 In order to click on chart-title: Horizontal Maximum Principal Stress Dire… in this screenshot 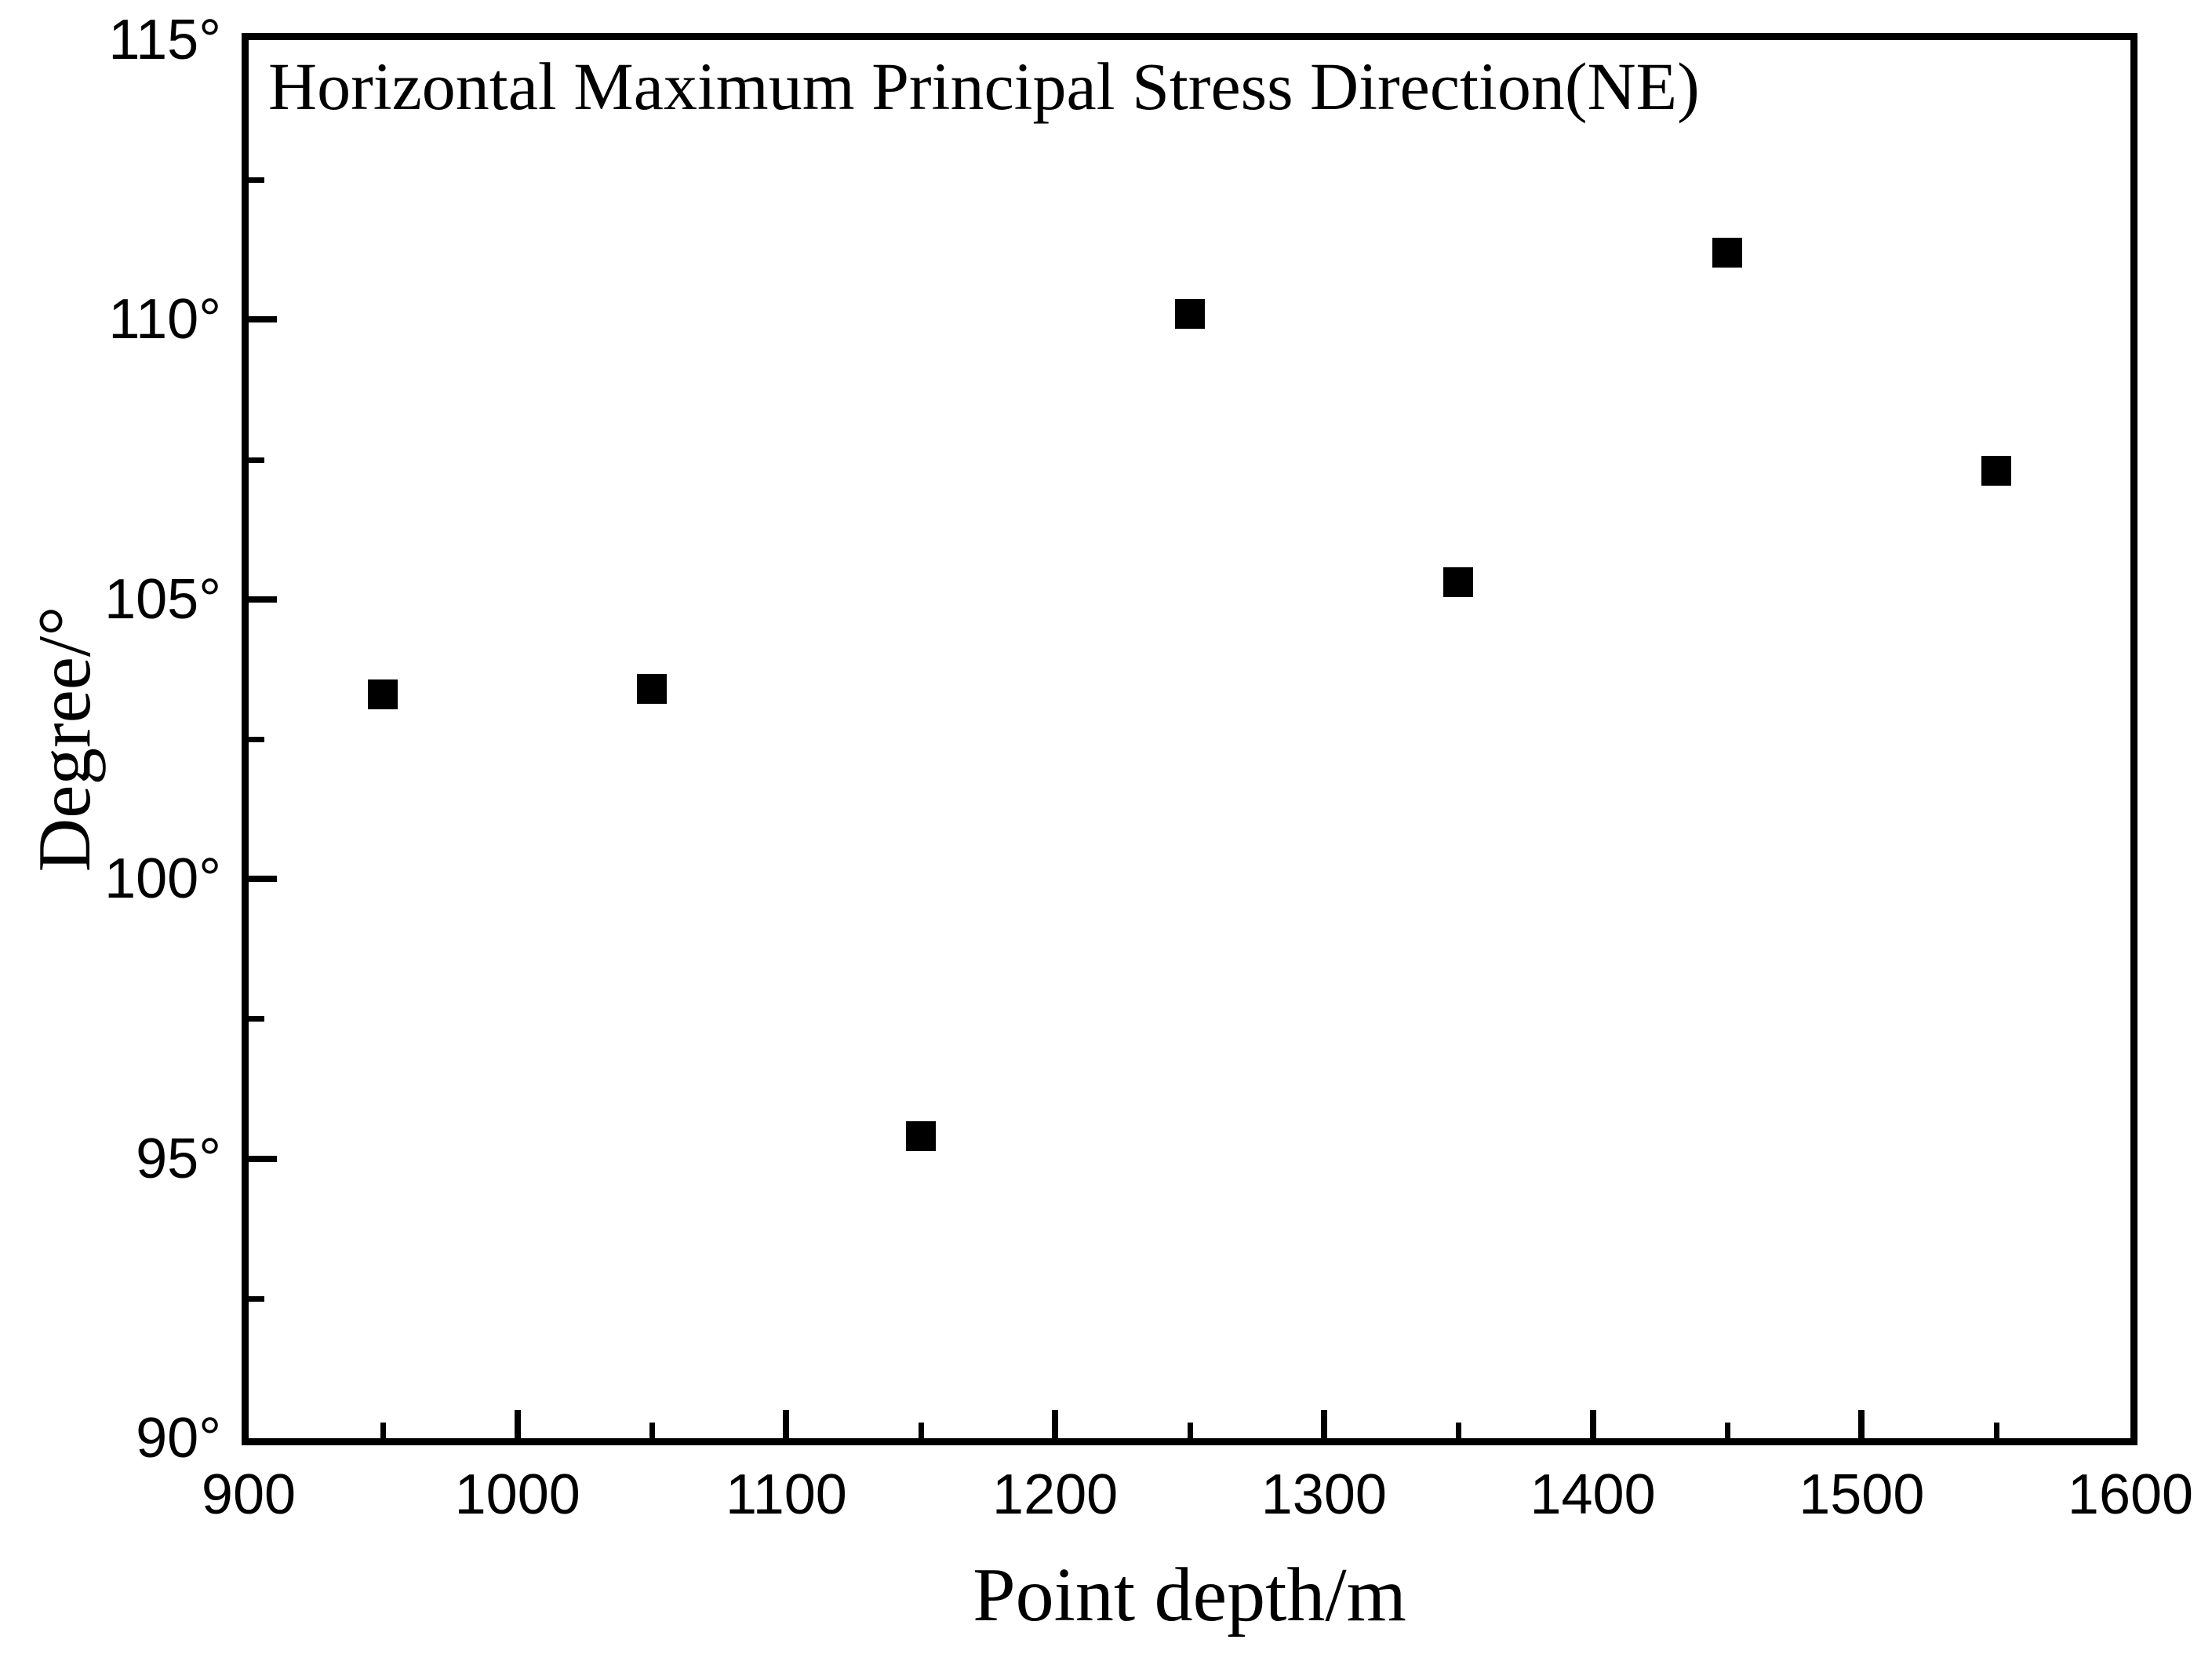, I will do `click(984, 86)`.